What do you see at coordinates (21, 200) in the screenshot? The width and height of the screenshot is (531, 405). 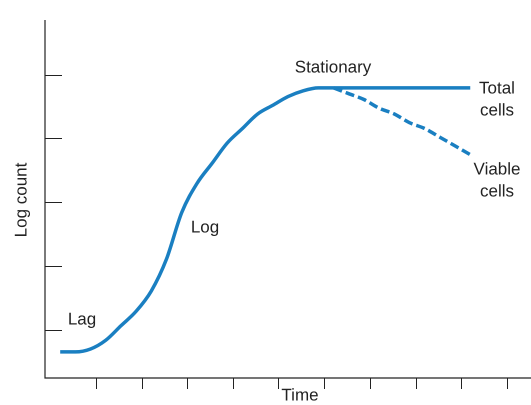 I see `y-axis-title: Log count` at bounding box center [21, 200].